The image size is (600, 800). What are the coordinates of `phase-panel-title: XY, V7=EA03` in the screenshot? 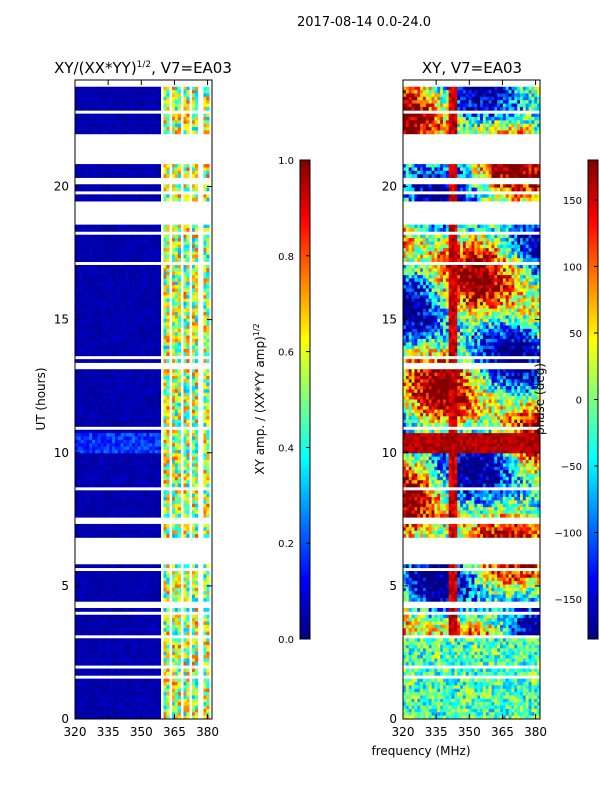 It's located at (472, 68).